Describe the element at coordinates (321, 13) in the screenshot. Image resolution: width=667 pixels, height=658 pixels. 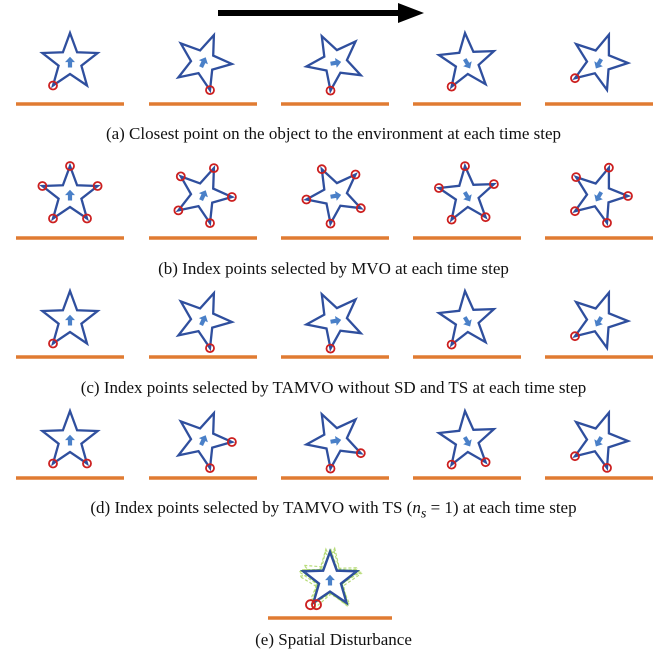
I see `time-direction-arrow-icon` at that location.